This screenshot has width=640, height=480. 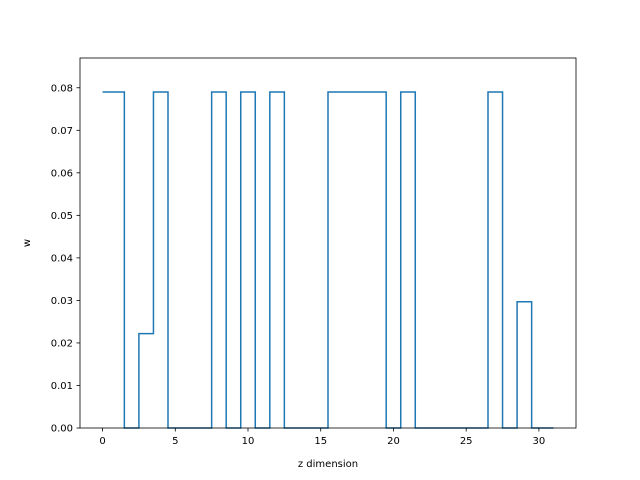 What do you see at coordinates (320, 441) in the screenshot?
I see `x-tick-label: 15` at bounding box center [320, 441].